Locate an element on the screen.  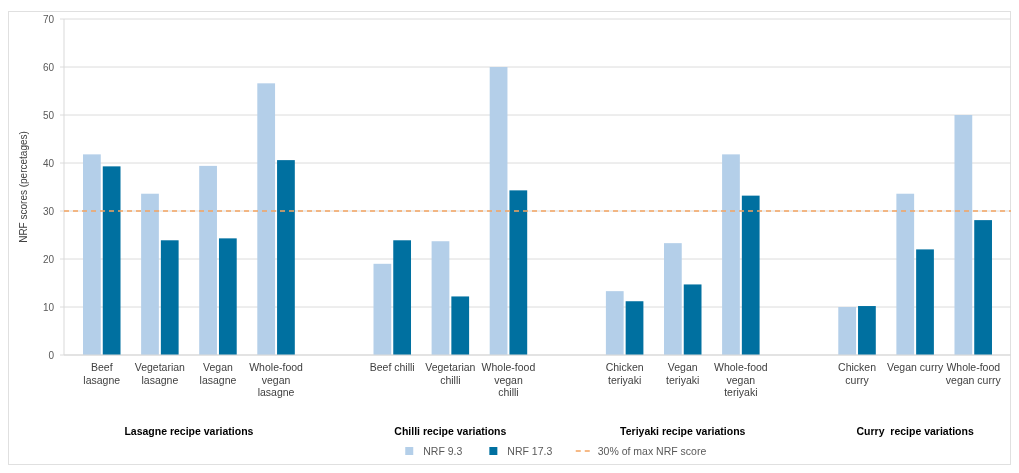
y-tick-label: 60 is located at coordinates (48, 67).